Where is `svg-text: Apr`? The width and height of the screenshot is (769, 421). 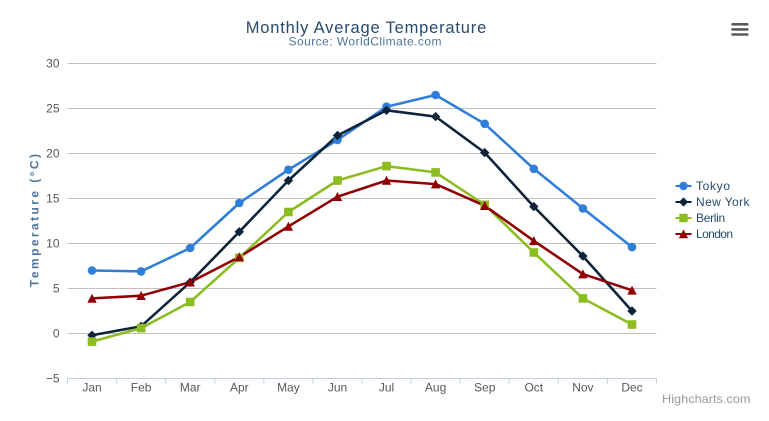
svg-text: Apr is located at coordinates (239, 388).